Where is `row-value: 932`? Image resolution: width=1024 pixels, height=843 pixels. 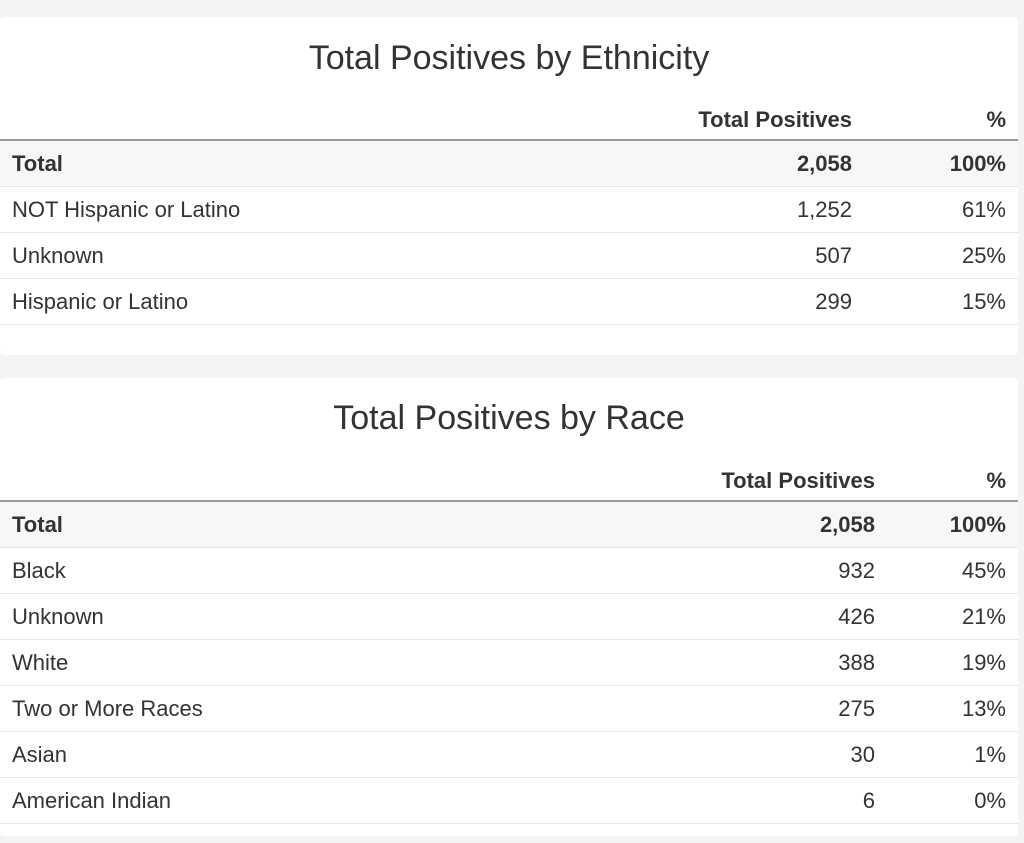 row-value: 932 is located at coordinates (750, 570).